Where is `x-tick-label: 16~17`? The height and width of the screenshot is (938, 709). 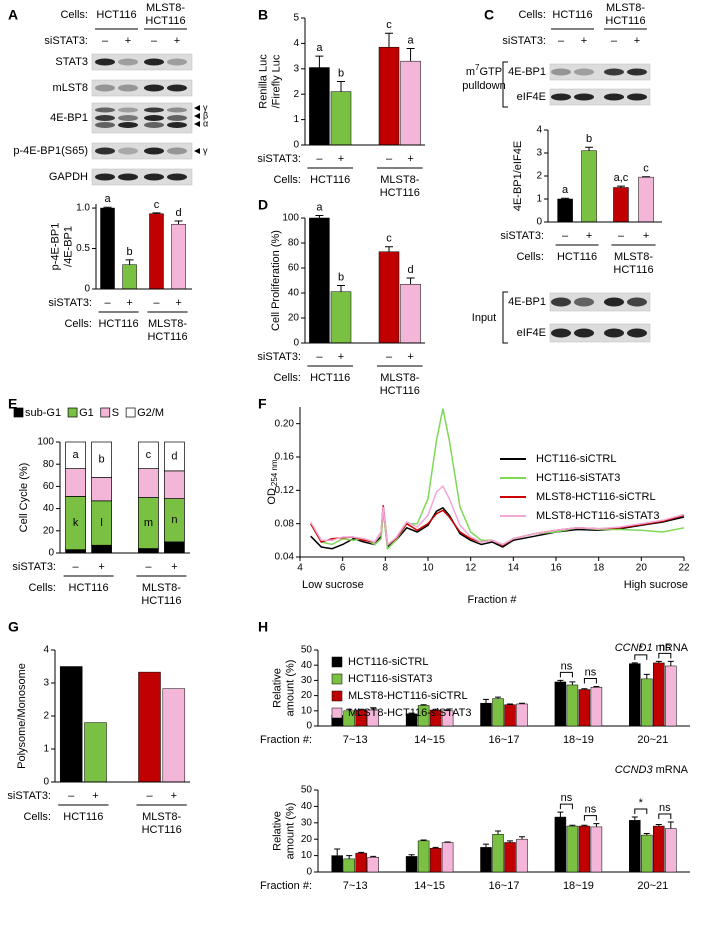 x-tick-label: 16~17 is located at coordinates (504, 740).